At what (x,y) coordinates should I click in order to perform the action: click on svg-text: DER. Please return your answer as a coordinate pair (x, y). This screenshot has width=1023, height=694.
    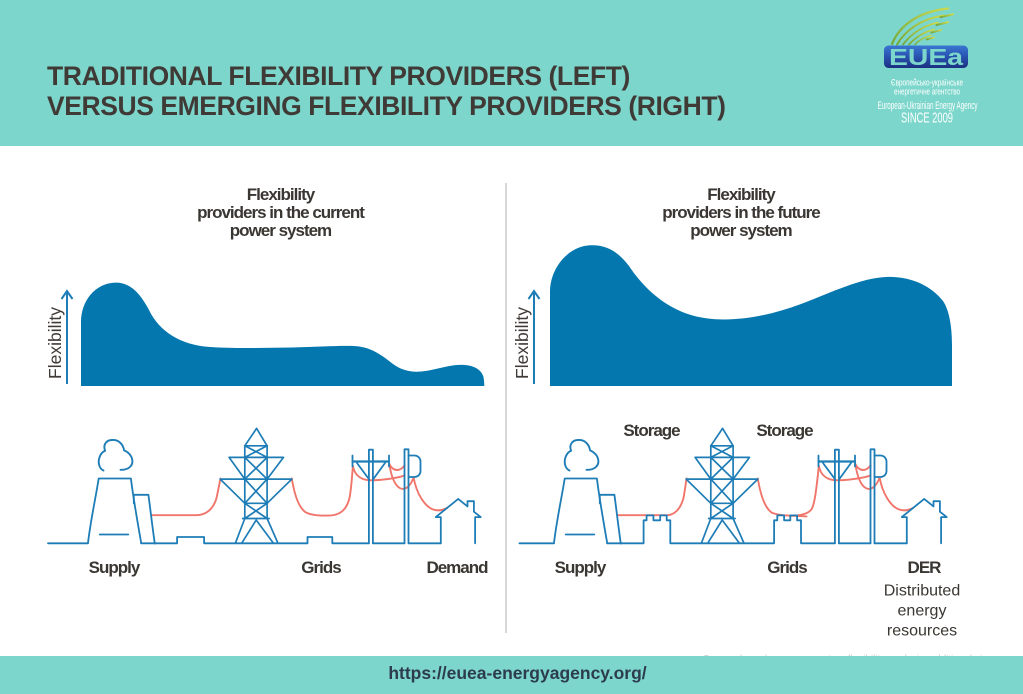
    Looking at the image, I should click on (925, 567).